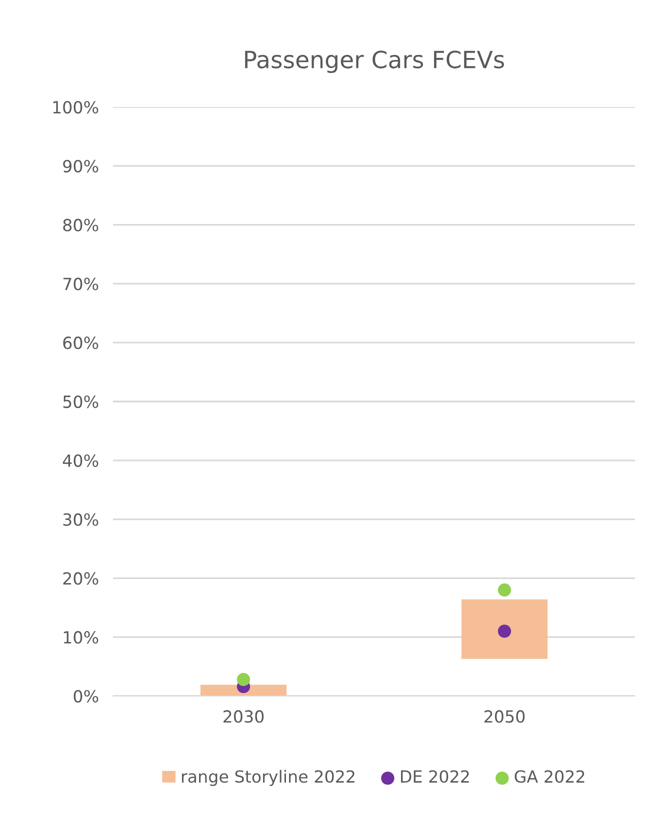  I want to click on y-tick-label: 40%, so click(80, 460).